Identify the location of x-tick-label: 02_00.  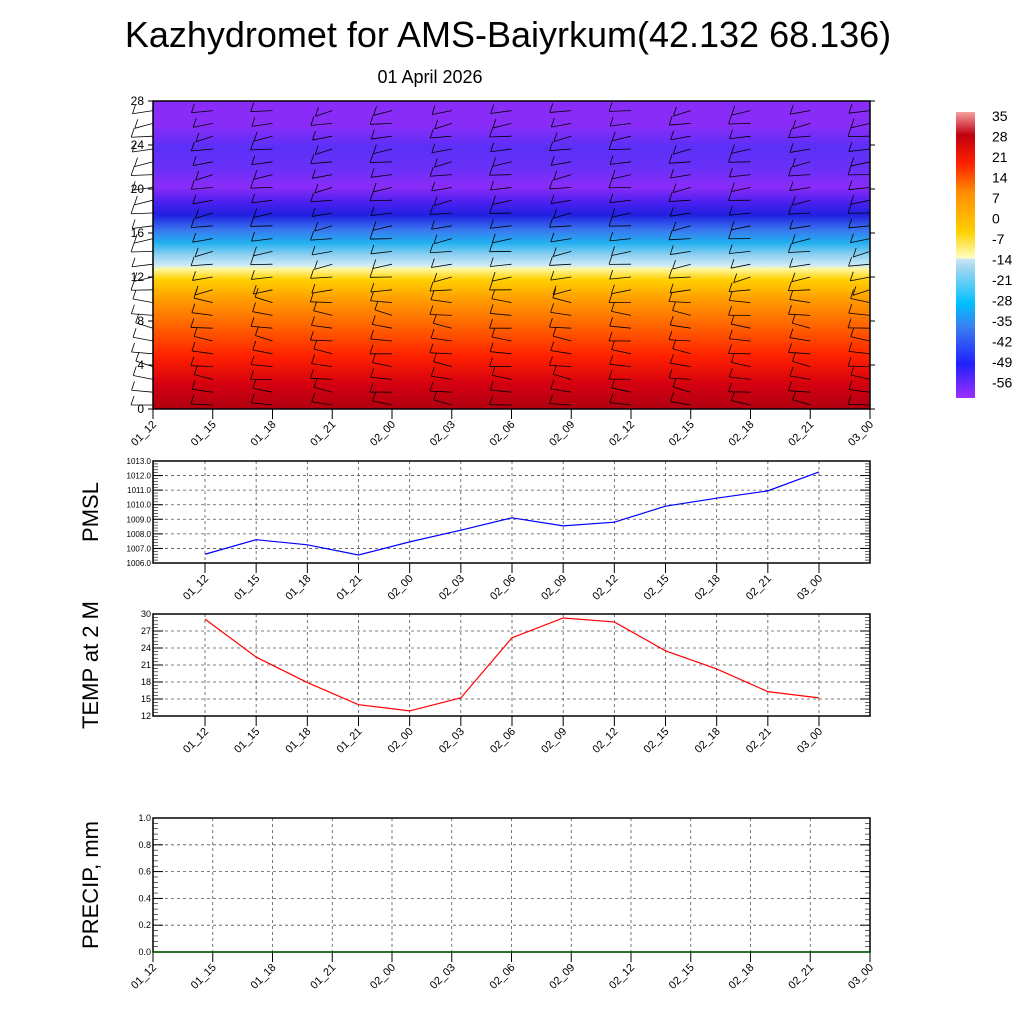
(401, 588).